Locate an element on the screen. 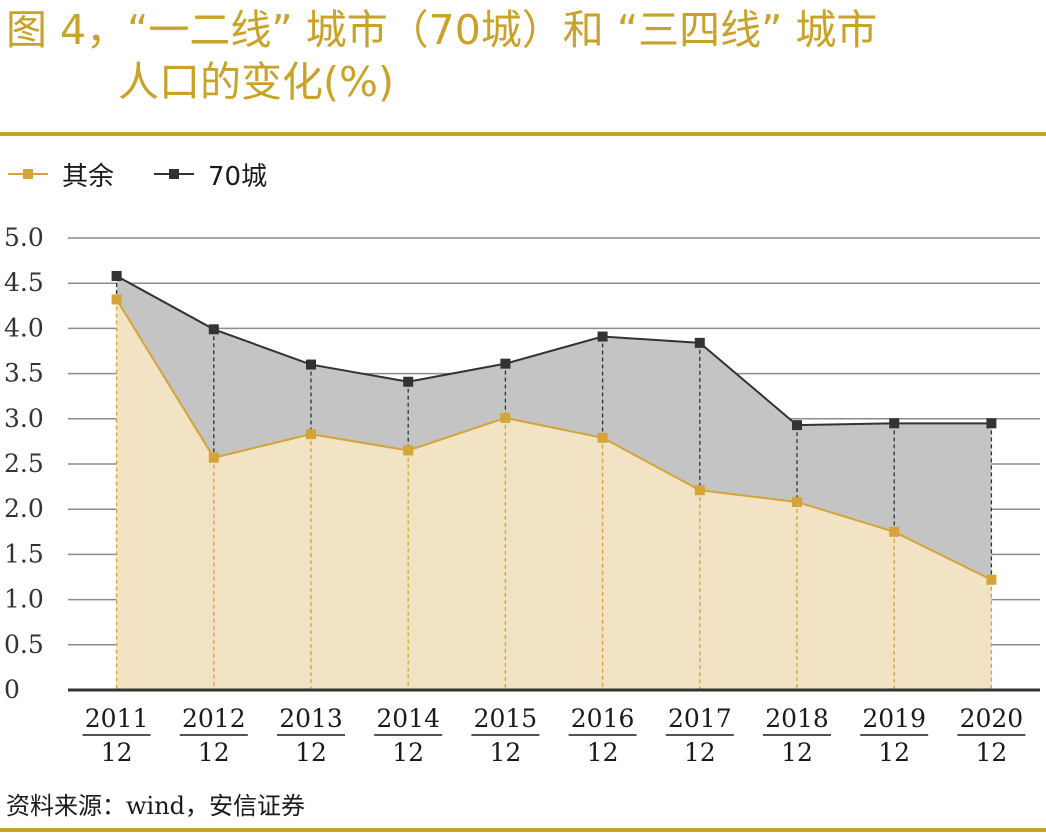 This screenshot has height=838, width=1046. y-tick-label: 1.5 is located at coordinates (24, 553).